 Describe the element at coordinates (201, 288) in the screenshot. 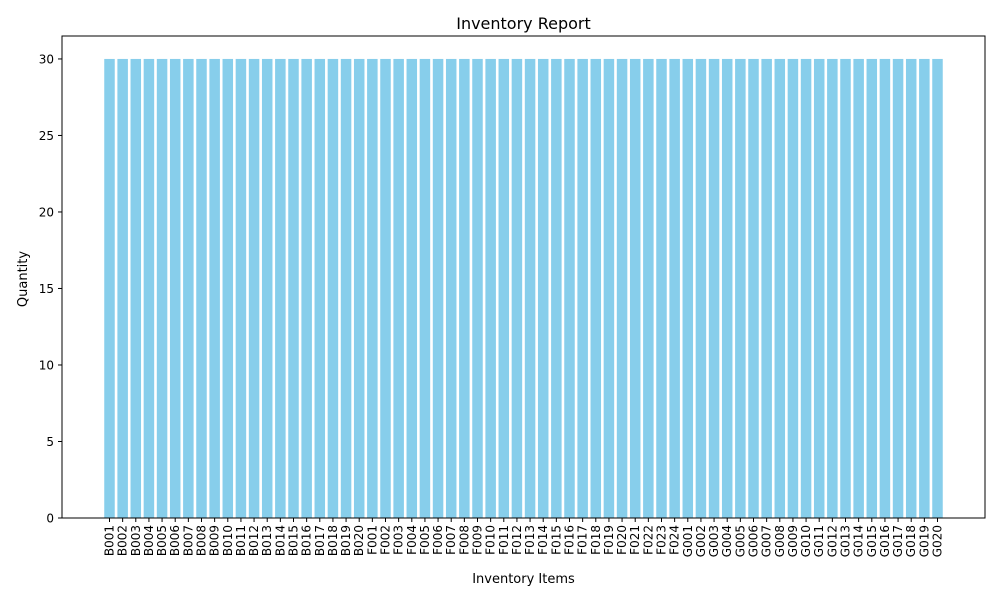

I see `bar-B008` at that location.